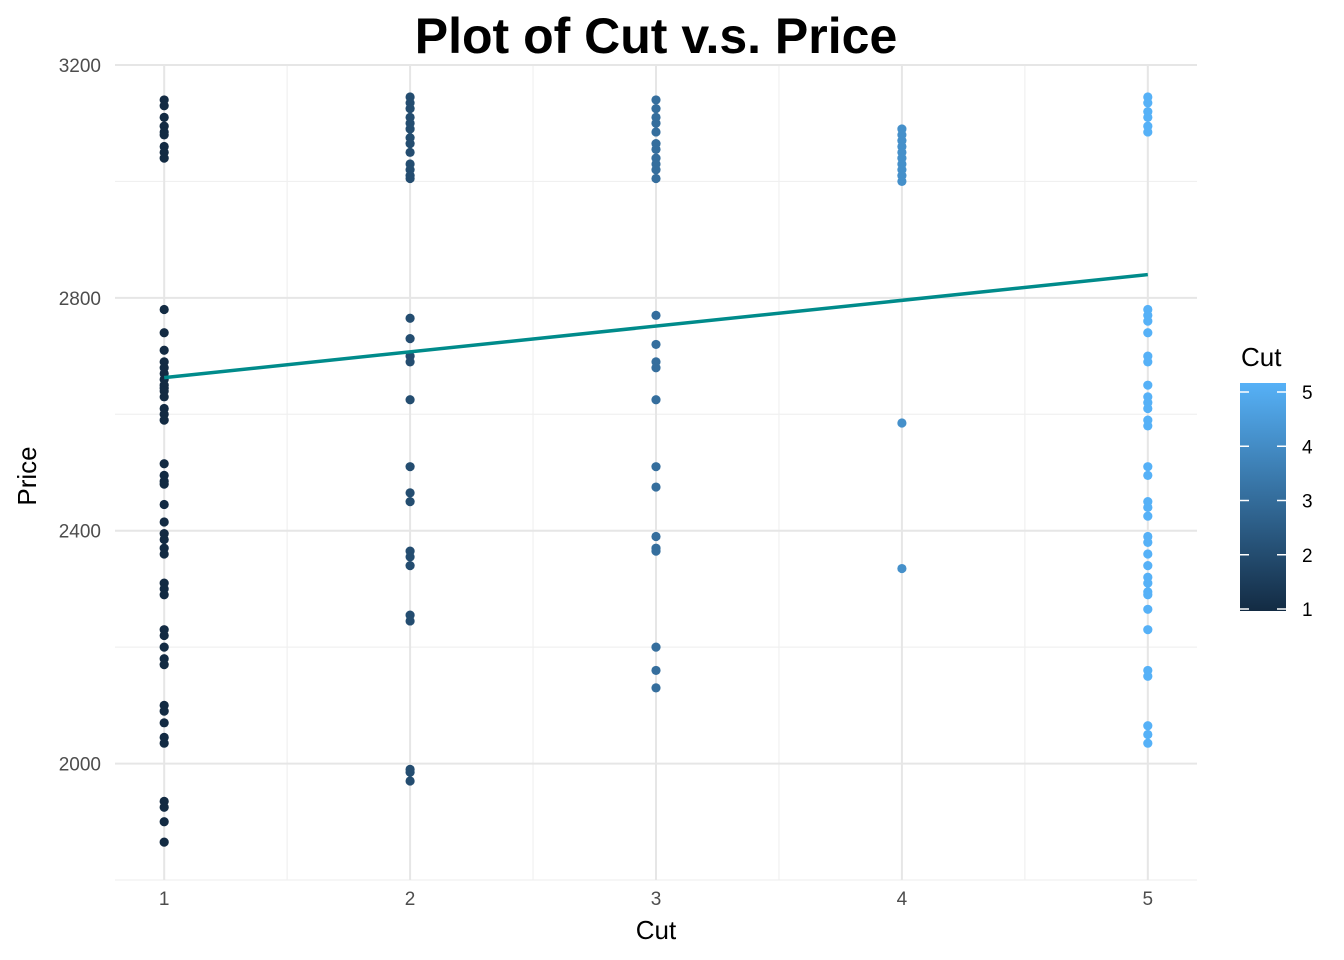  I want to click on legend-tick-label: 1, so click(1307, 610).